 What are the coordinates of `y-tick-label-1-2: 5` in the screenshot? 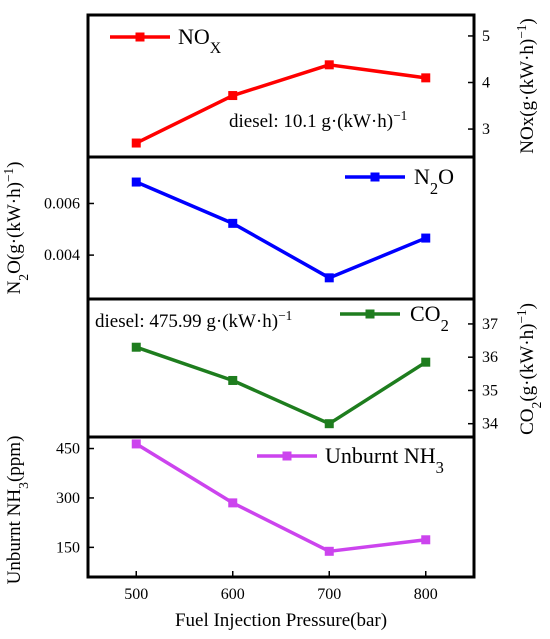 It's located at (486, 36).